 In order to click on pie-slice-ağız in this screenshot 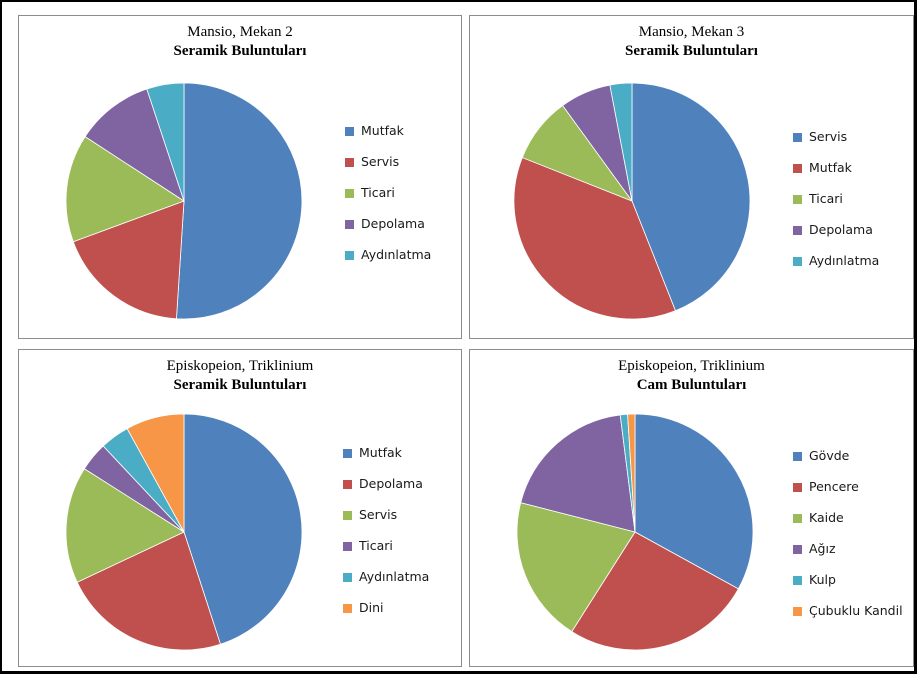, I will do `click(578, 473)`.